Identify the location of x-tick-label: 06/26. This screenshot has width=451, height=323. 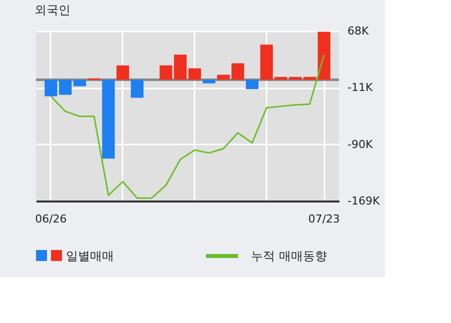
(51, 219).